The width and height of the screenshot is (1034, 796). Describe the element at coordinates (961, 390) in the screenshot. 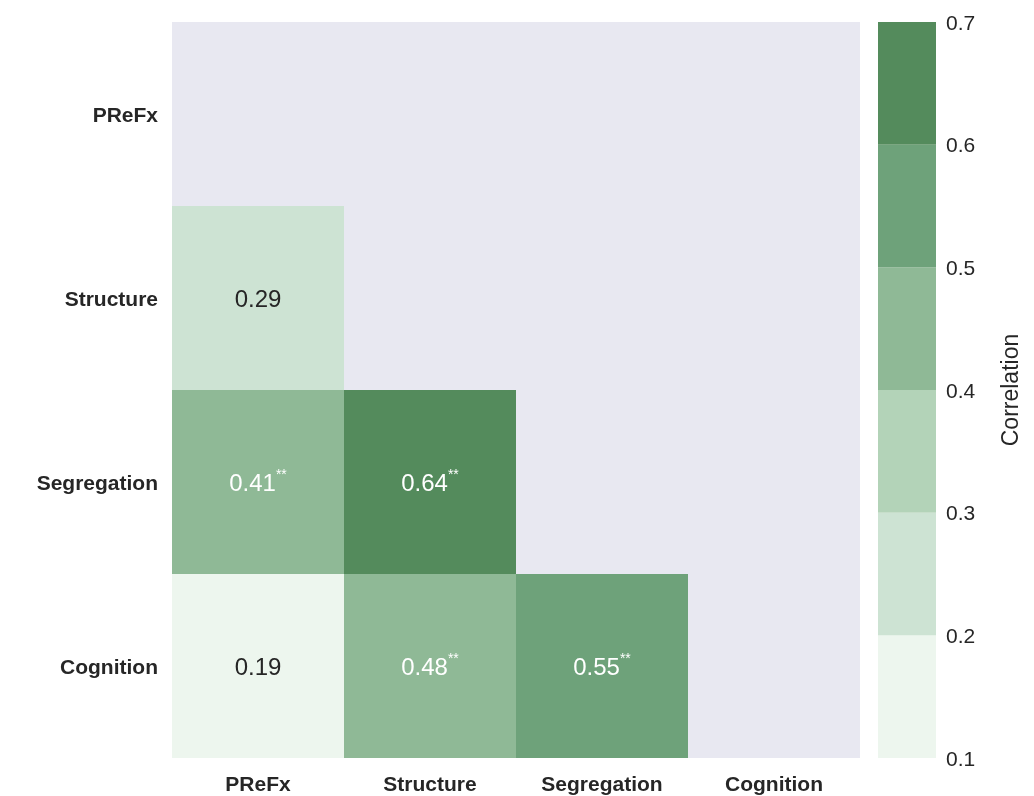

I see `color-bar-label: 0.4` at that location.